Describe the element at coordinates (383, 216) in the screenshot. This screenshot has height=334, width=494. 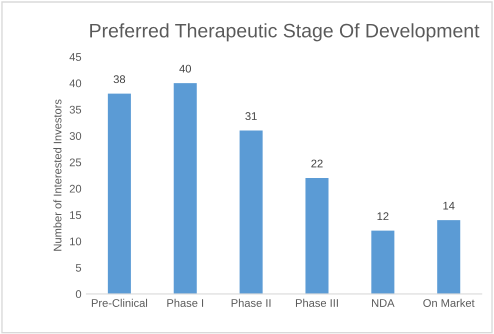
I see `data-label: 12` at that location.